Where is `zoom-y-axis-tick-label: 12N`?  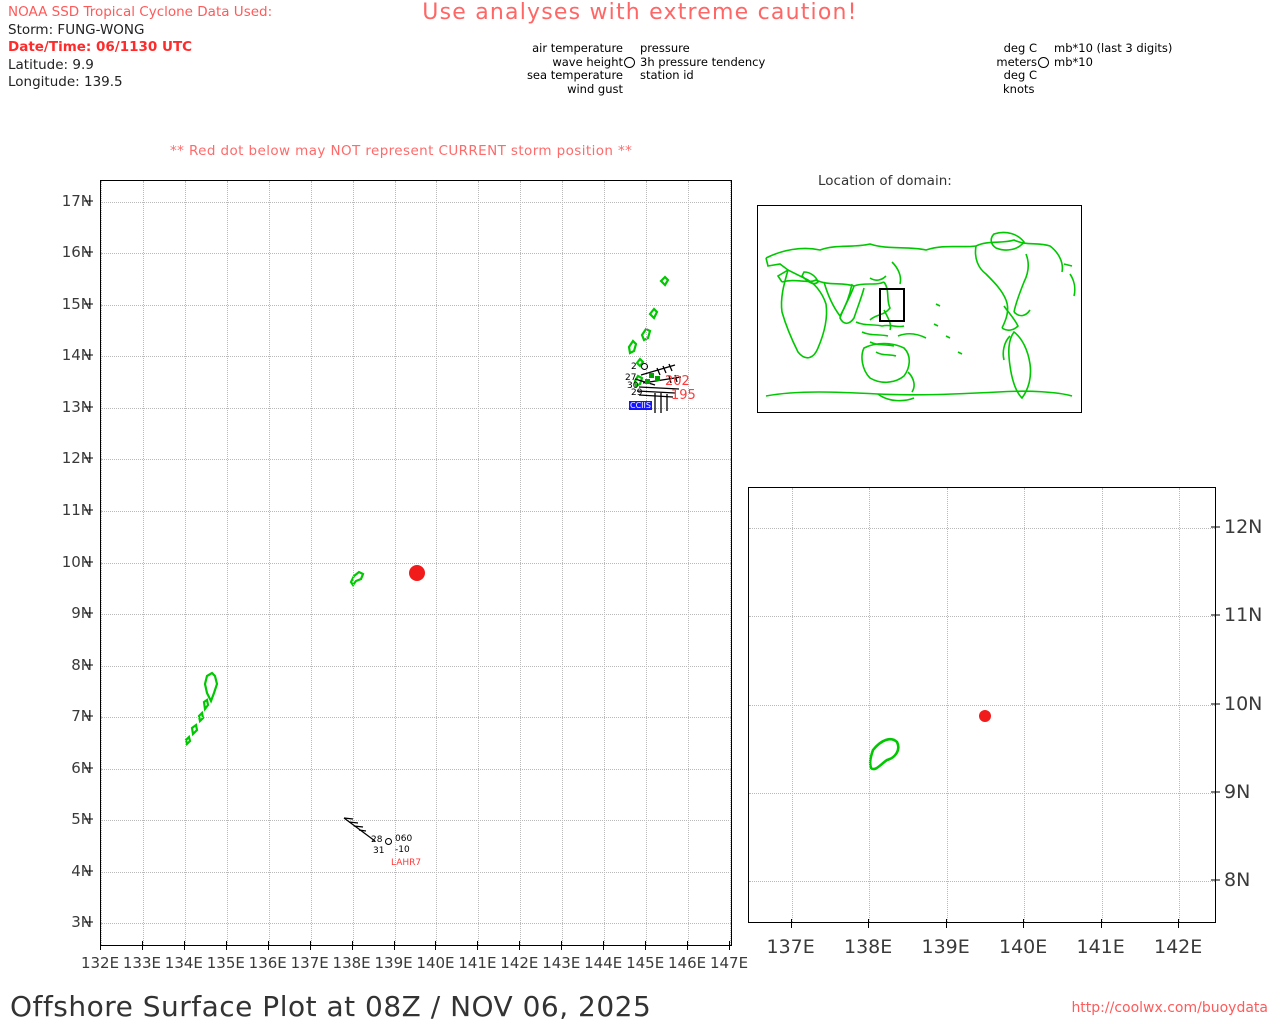
zoom-y-axis-tick-label: 12N is located at coordinates (1243, 526).